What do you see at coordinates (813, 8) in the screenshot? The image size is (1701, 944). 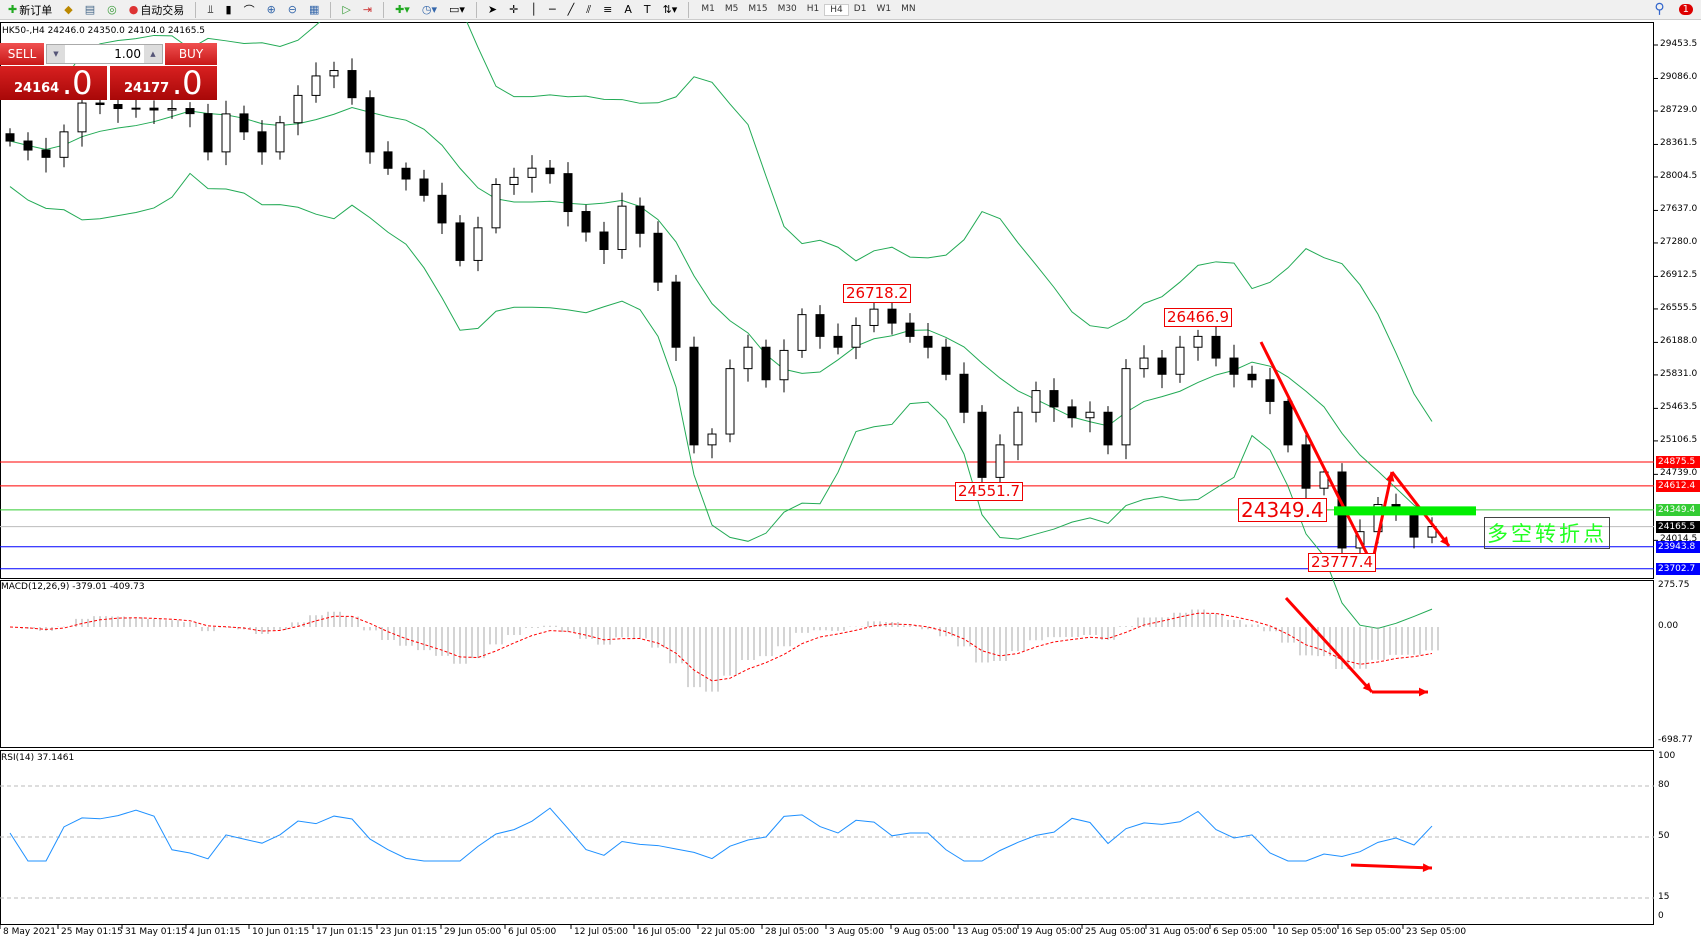 I see `timeframe-h1: H1` at bounding box center [813, 8].